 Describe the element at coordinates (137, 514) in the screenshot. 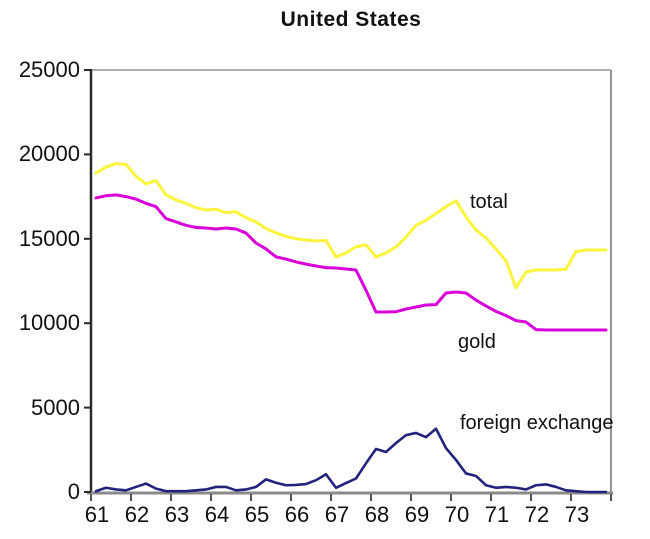

I see `x-axis-tick-label: 62` at that location.